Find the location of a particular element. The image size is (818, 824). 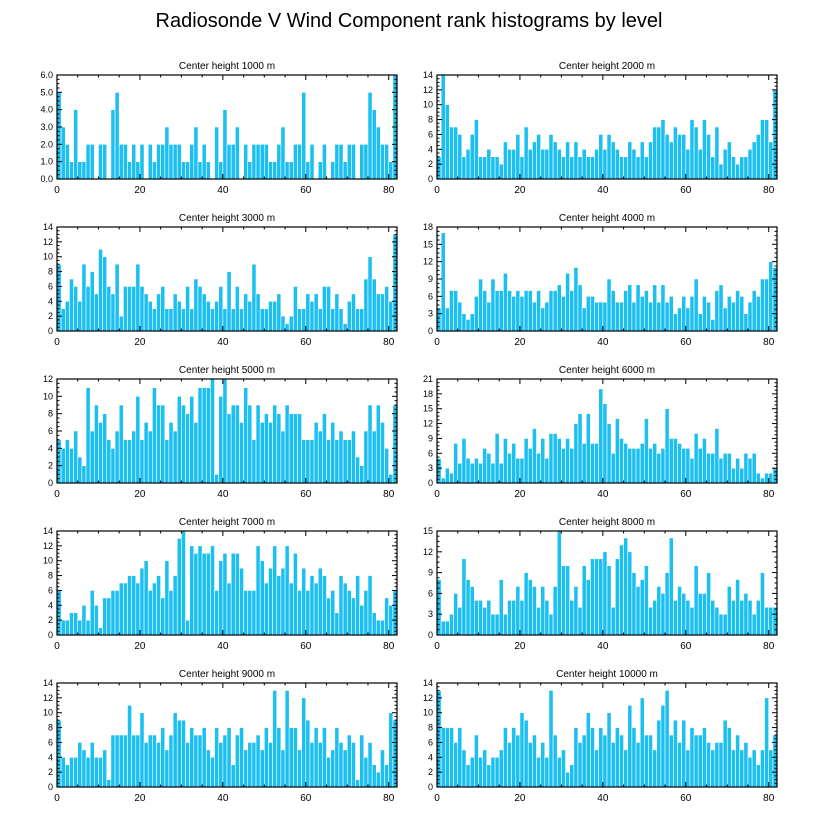

y-tick-label: 2 is located at coordinates (50, 466).